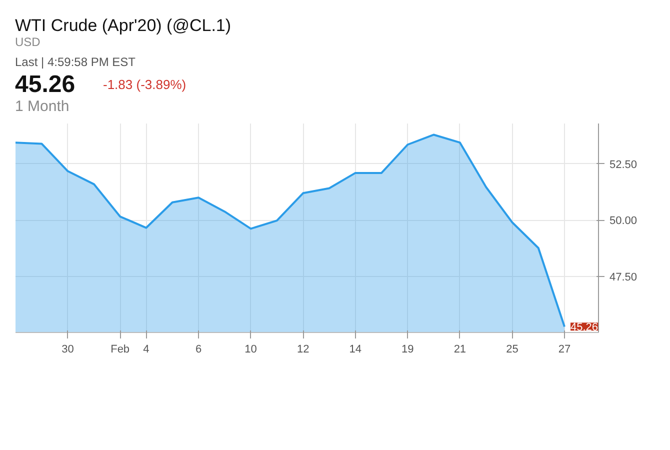 This screenshot has height=450, width=670. What do you see at coordinates (303, 350) in the screenshot?
I see `x-tick-label: 12` at bounding box center [303, 350].